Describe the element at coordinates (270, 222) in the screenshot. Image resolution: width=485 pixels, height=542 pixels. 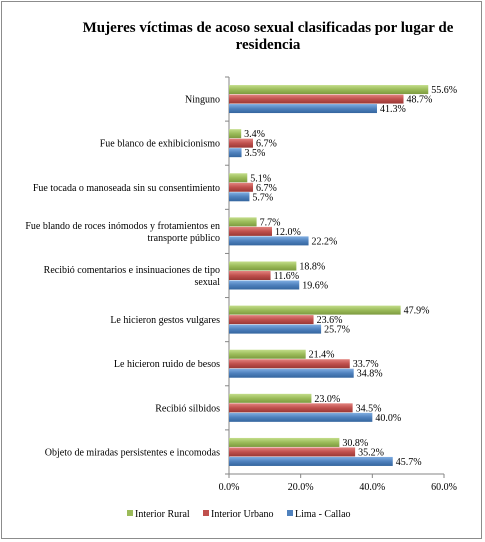
I see `data-label: 7.7%` at that location.